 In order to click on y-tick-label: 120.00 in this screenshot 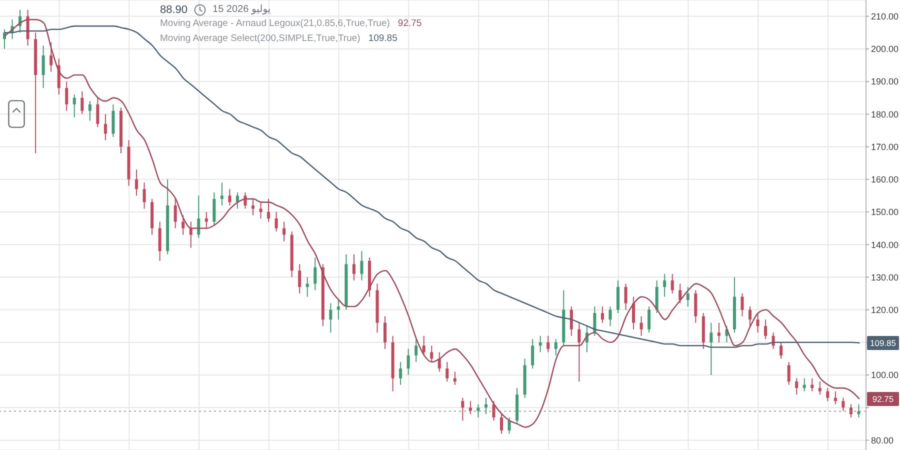, I will do `click(885, 309)`.